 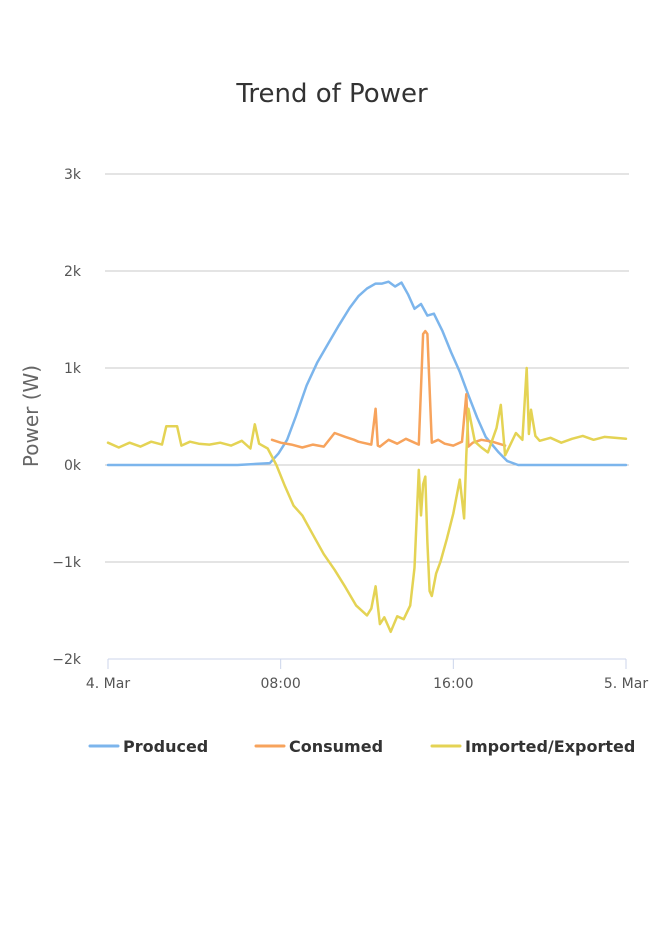 I want to click on x-tick-label: 08:00, so click(x=280, y=684).